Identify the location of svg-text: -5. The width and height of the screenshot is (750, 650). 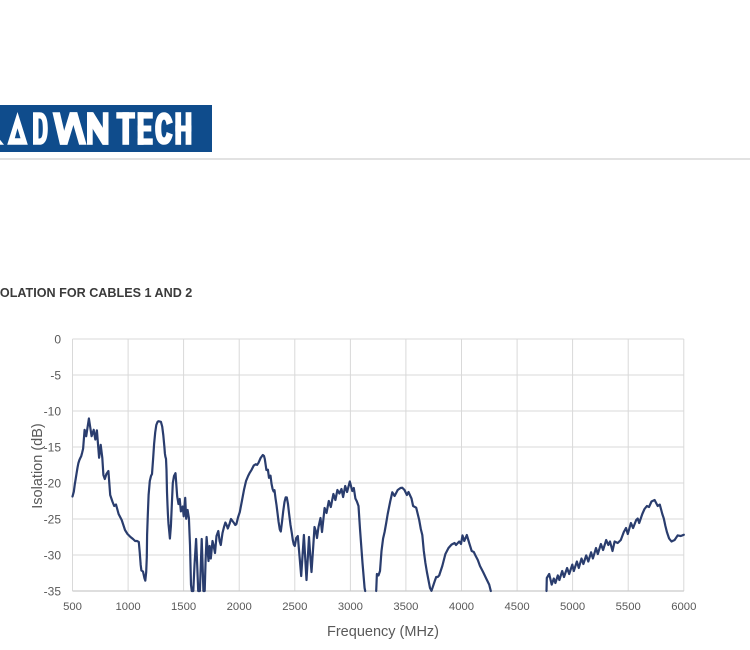
(55, 375).